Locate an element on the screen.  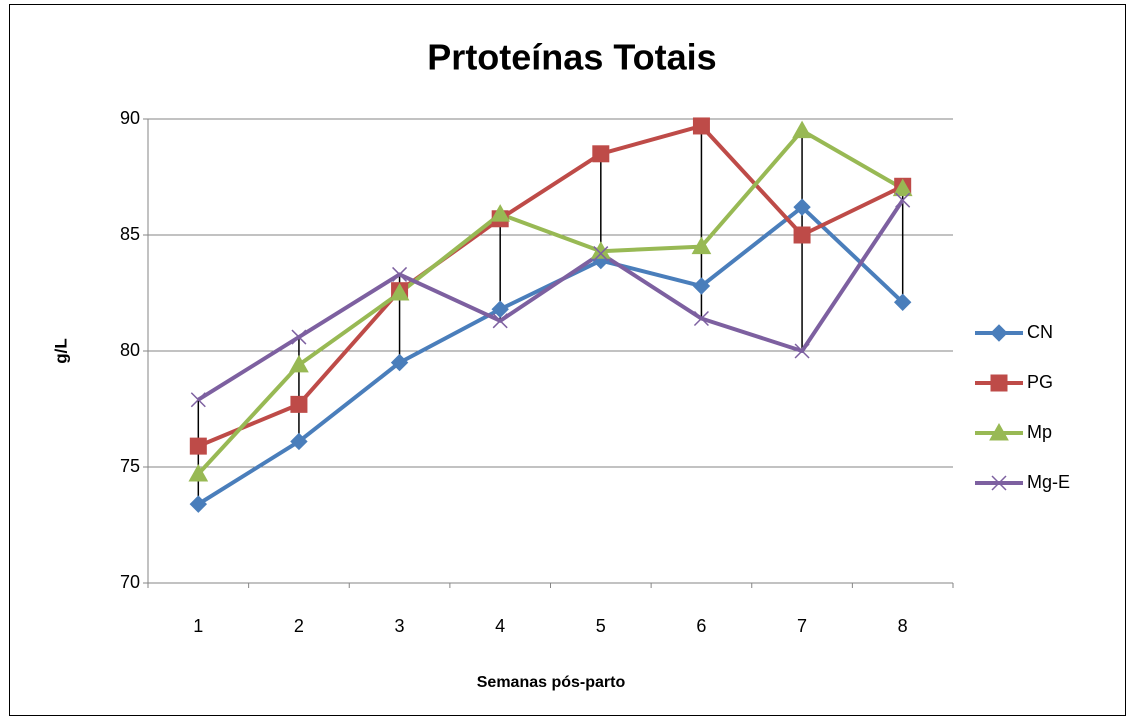
legend-label: Mp is located at coordinates (1039, 432).